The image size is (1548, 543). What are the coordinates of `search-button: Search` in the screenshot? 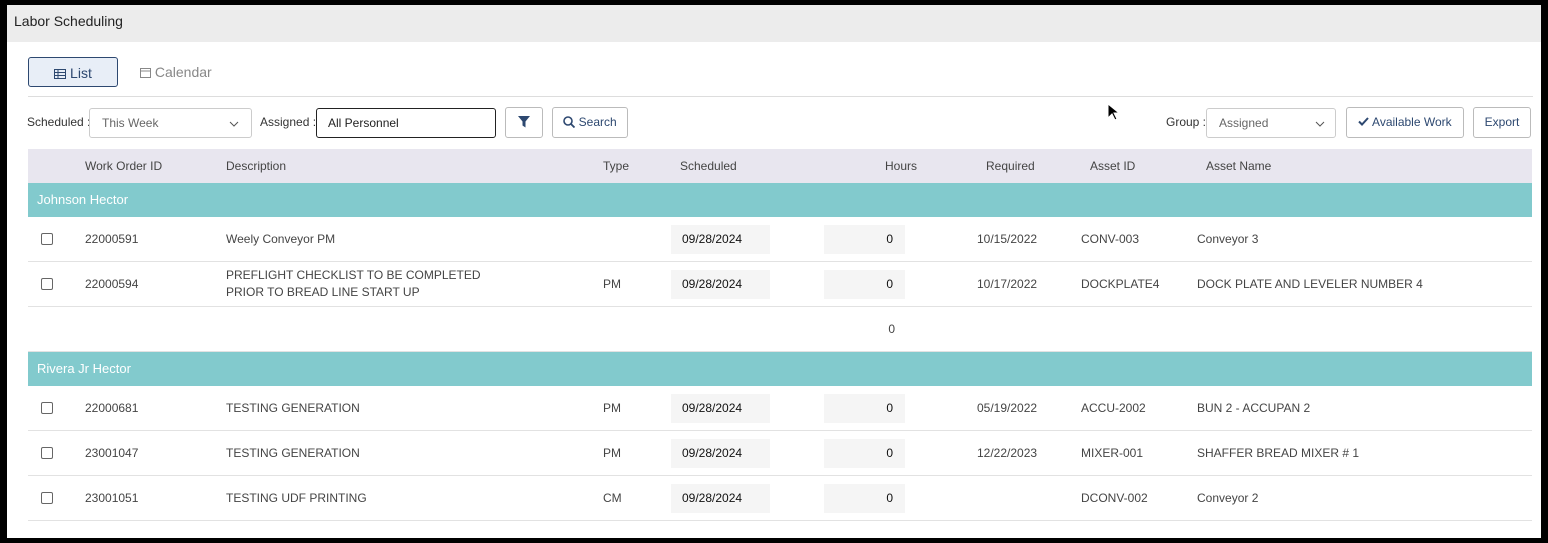 It's located at (590, 122).